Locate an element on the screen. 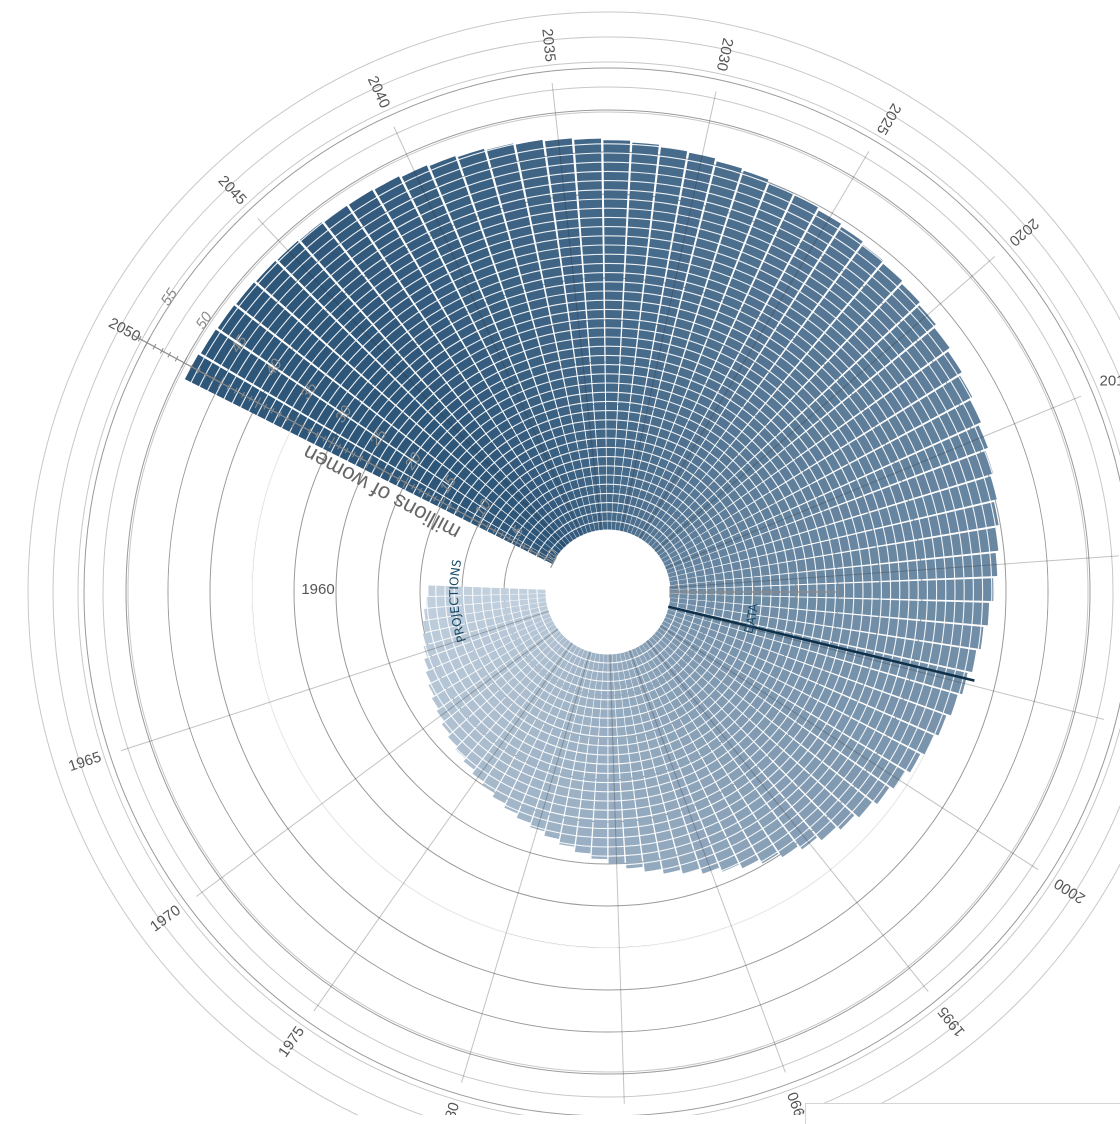 This screenshot has width=1120, height=1124. bar-1962 is located at coordinates (485, 608).